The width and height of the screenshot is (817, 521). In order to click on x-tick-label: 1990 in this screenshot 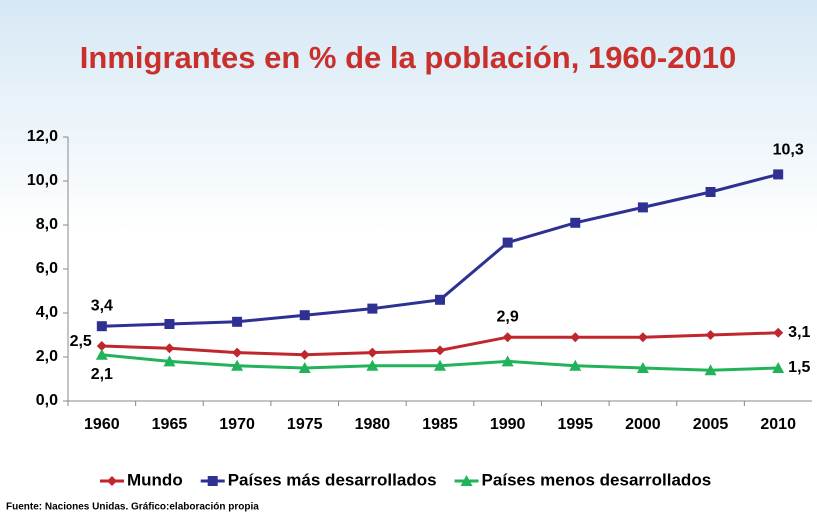, I will do `click(508, 424)`.